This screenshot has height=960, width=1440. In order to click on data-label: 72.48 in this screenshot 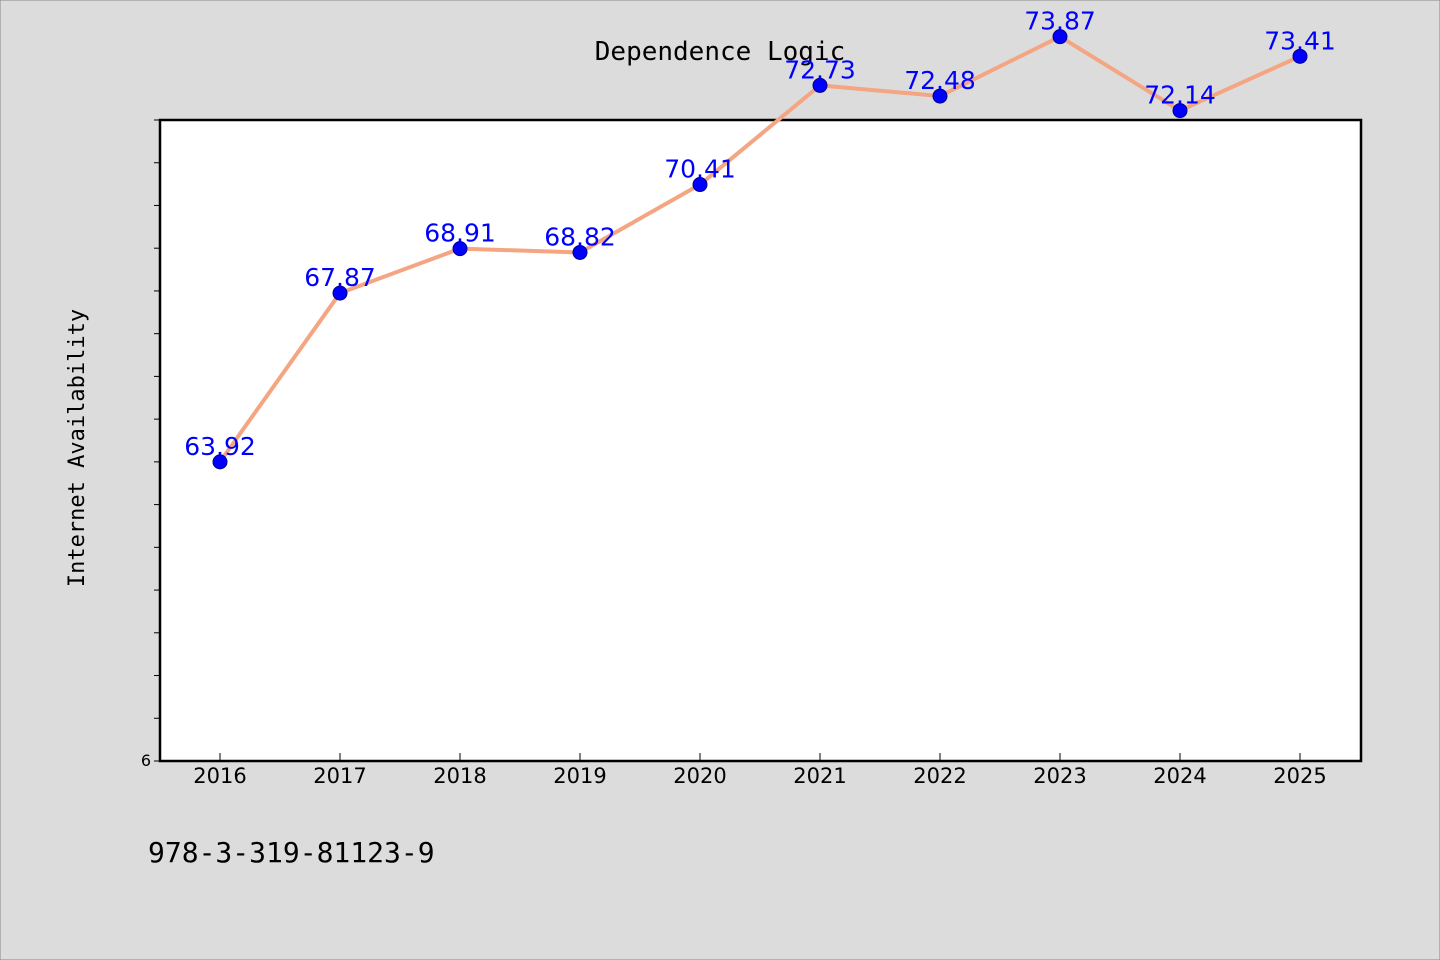, I will do `click(940, 80)`.